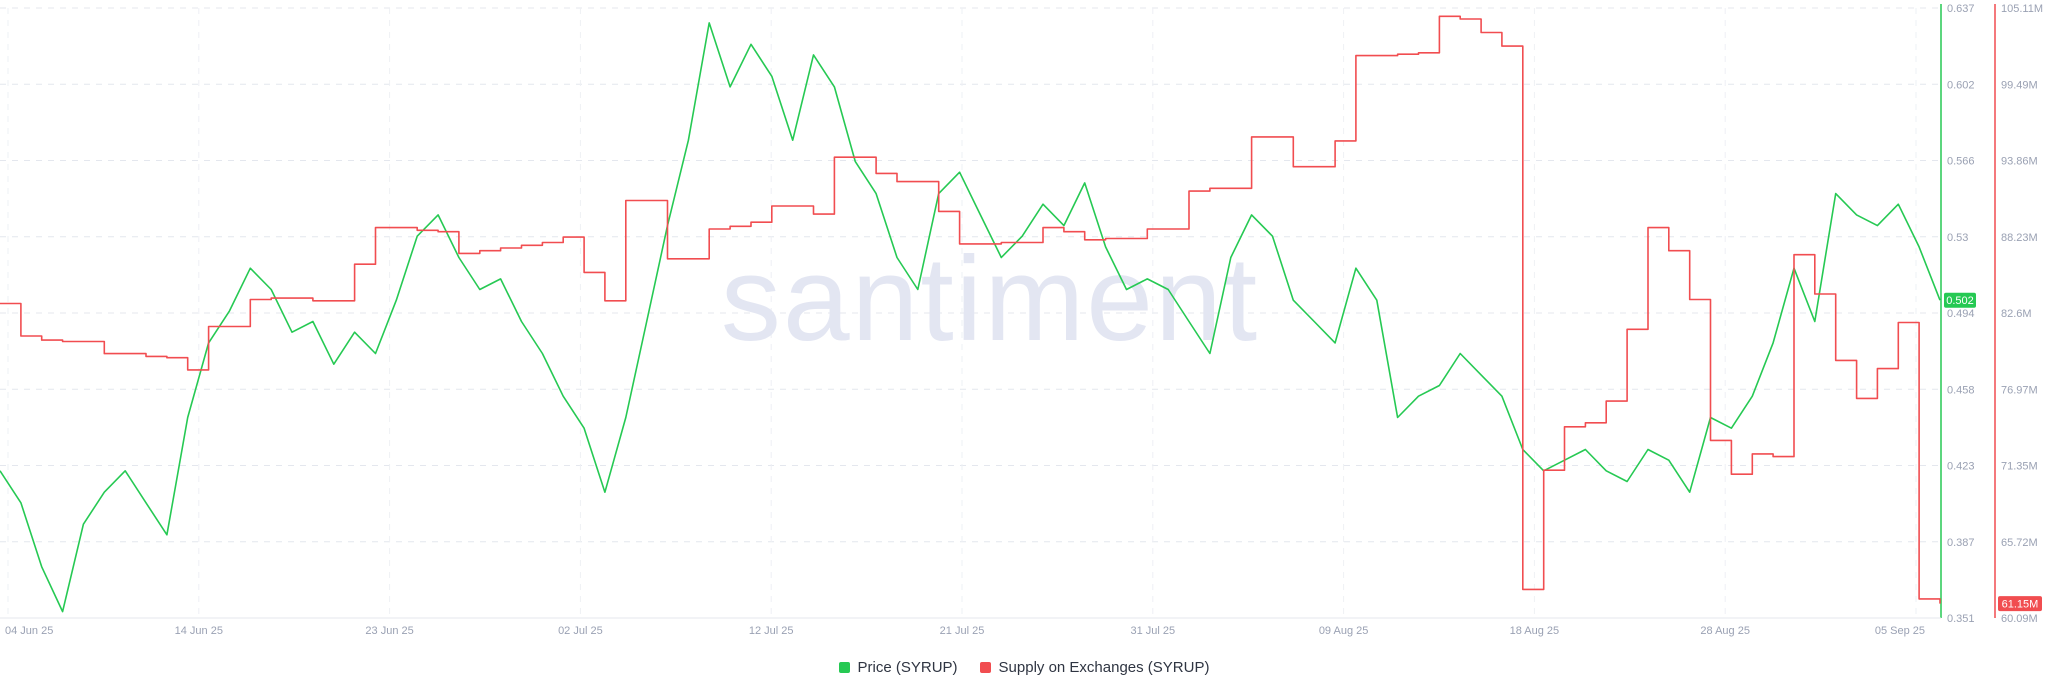 This screenshot has height=698, width=2048. I want to click on legend-item-price: Price (SYRUP), so click(898, 667).